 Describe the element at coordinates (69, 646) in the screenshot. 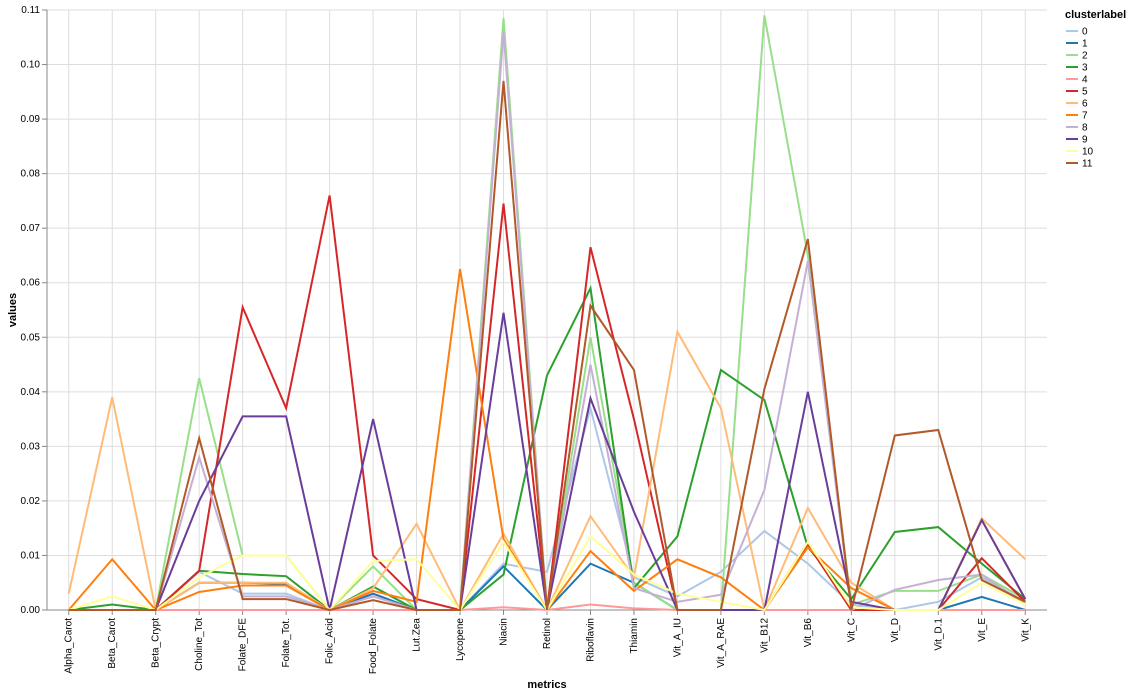

I see `x-tick-label: Alpha_Carot` at that location.